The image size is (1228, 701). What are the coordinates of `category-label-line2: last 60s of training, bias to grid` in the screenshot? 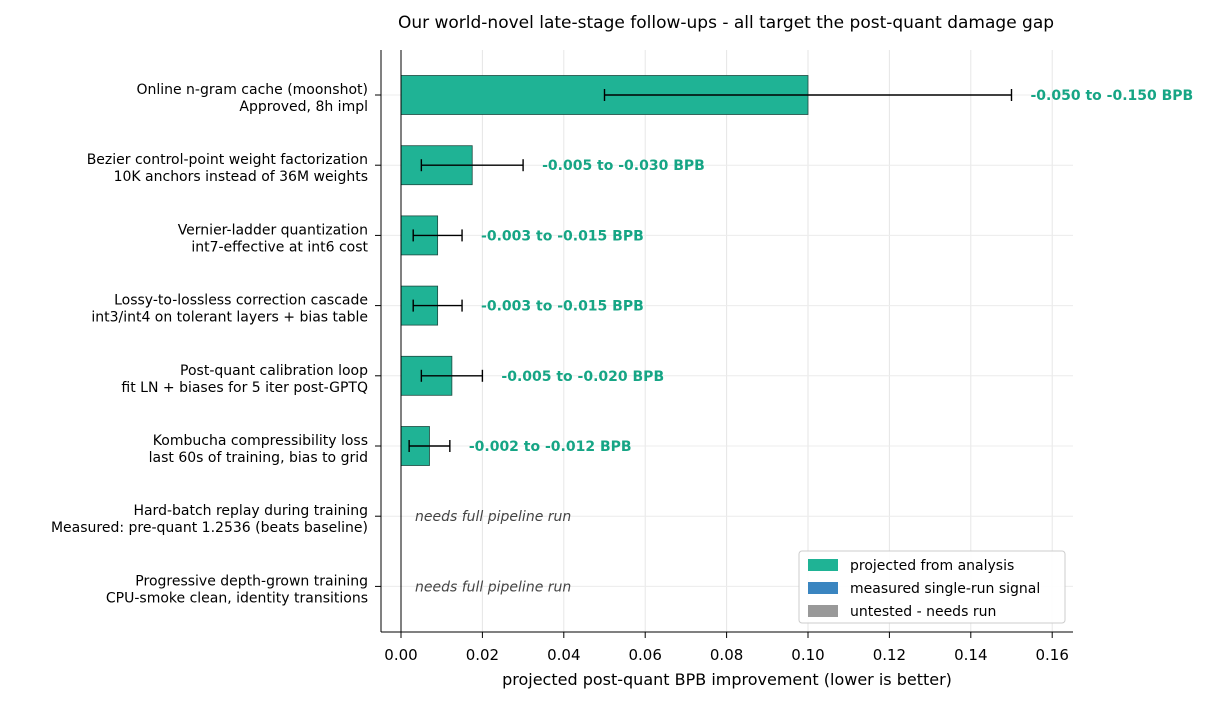 It's located at (258, 458).